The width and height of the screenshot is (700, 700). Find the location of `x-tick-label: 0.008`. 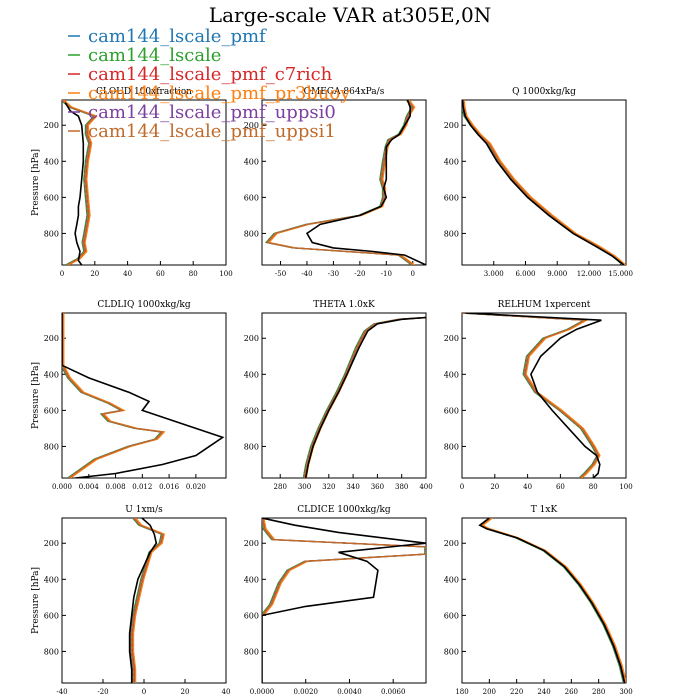

x-tick-label: 0.008 is located at coordinates (116, 487).